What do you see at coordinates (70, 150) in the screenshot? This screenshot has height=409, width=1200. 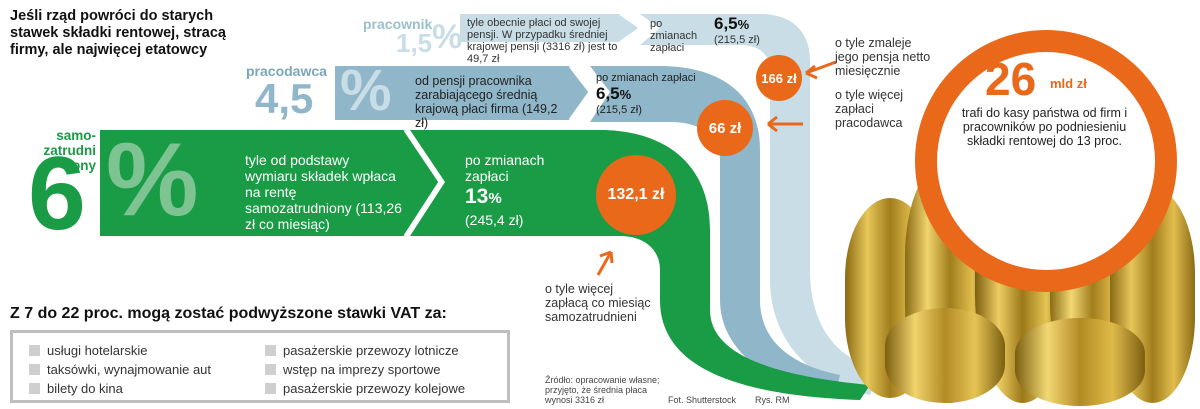 I see `samozatrudniony-label: samo-zatrudniony` at bounding box center [70, 150].